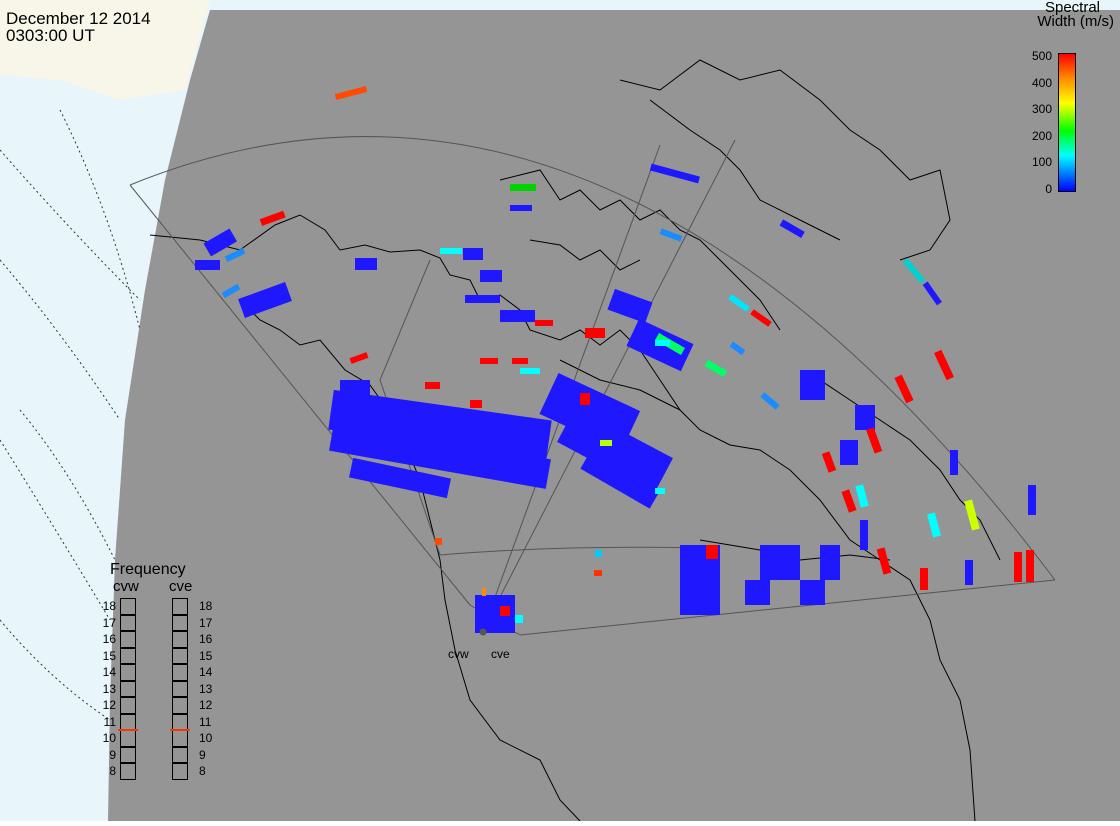  Describe the element at coordinates (109, 688) in the screenshot. I see `frequency-tick-cvw-13: 13` at that location.